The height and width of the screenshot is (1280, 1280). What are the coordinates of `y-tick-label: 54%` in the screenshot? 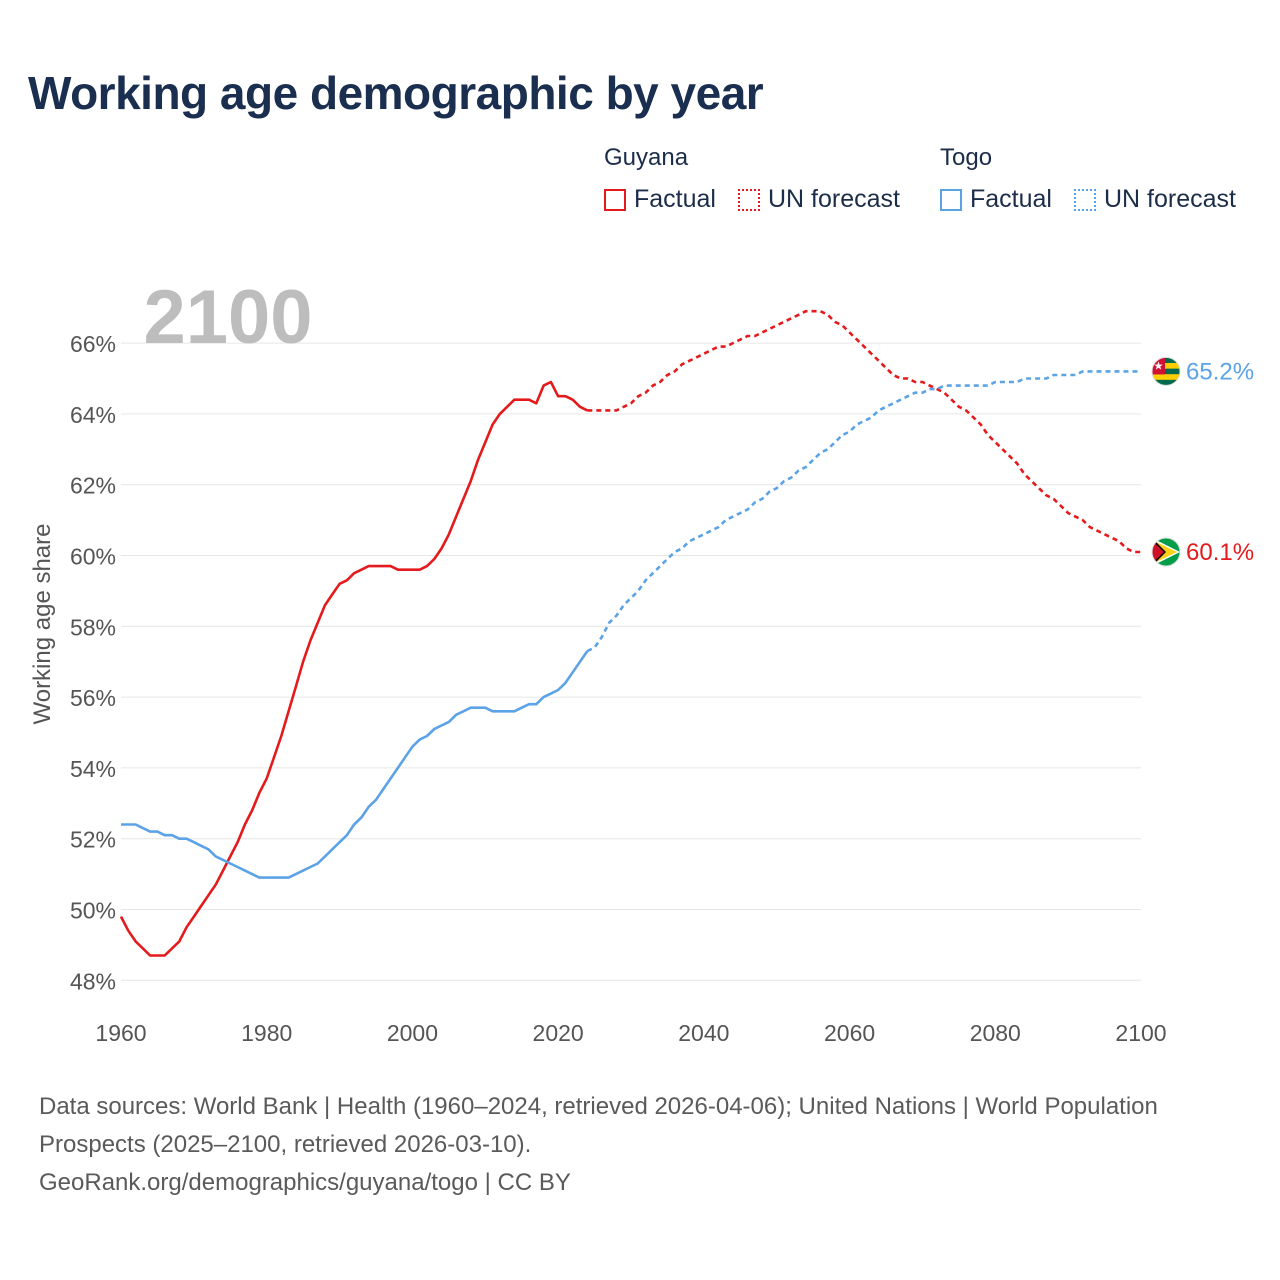 It's located at (93, 769).